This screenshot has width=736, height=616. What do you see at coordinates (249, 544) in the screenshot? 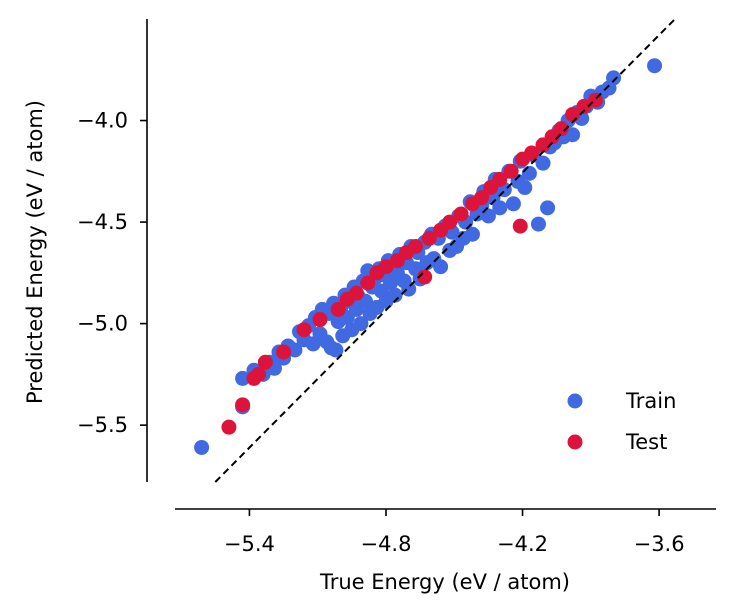
I see `x-tick-label: −5.4` at bounding box center [249, 544].